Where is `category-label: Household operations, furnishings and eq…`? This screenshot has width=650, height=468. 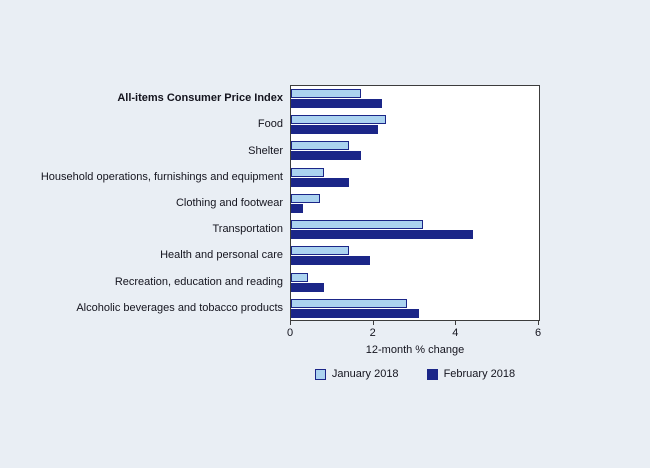
category-label: Household operations, furnishings and eq… is located at coordinates (161, 176).